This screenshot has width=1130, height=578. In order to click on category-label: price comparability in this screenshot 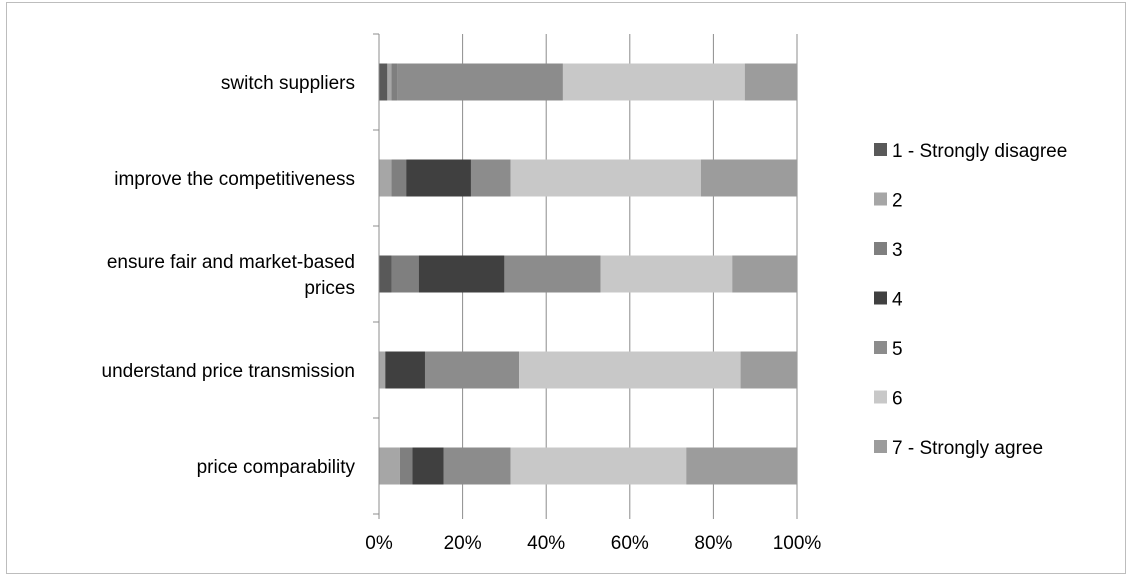, I will do `click(276, 467)`.